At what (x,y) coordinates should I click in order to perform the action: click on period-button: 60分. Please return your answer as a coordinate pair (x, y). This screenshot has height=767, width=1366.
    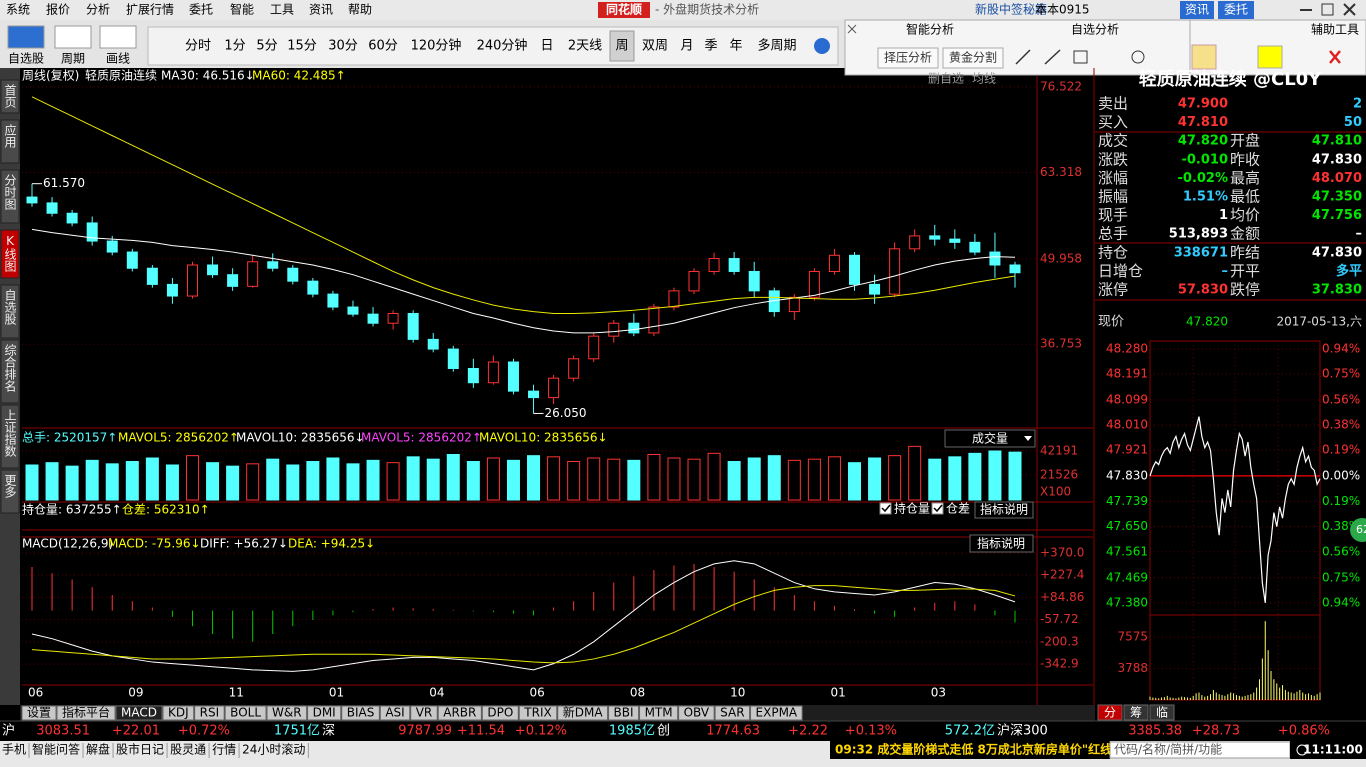
    Looking at the image, I should click on (383, 46).